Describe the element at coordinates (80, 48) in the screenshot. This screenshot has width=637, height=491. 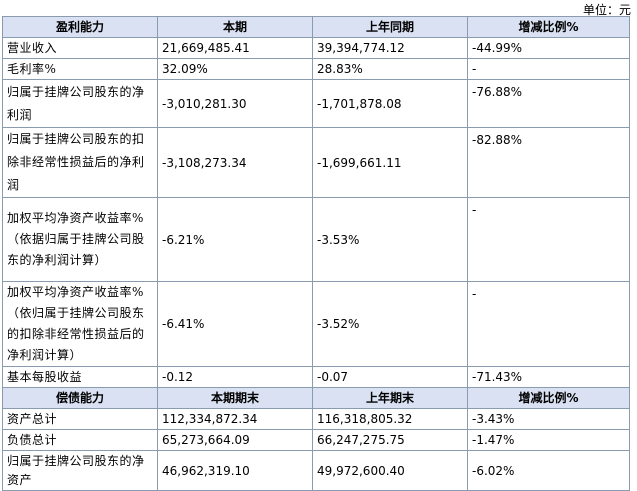
I see `row-label: 营业收入` at that location.